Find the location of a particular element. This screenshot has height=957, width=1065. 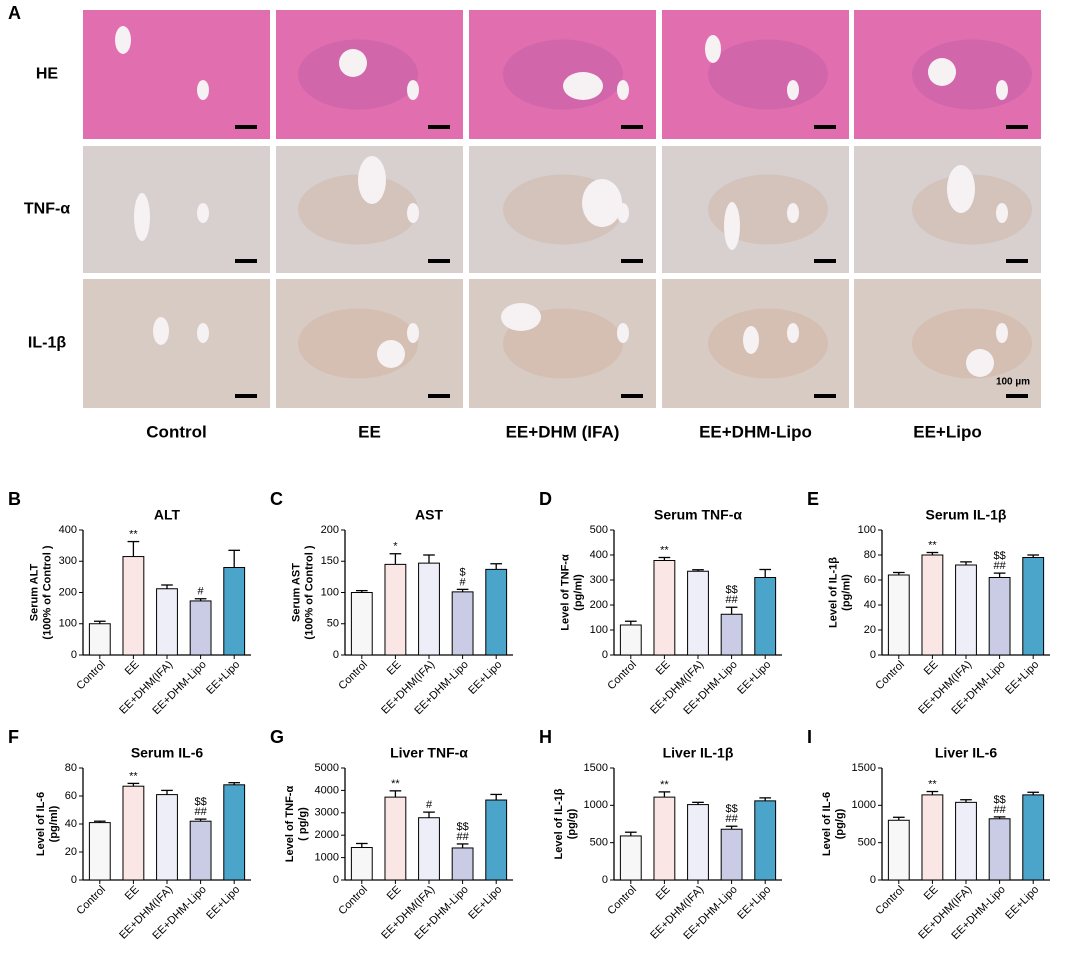

y-tick-label: 1000 is located at coordinates (596, 805).